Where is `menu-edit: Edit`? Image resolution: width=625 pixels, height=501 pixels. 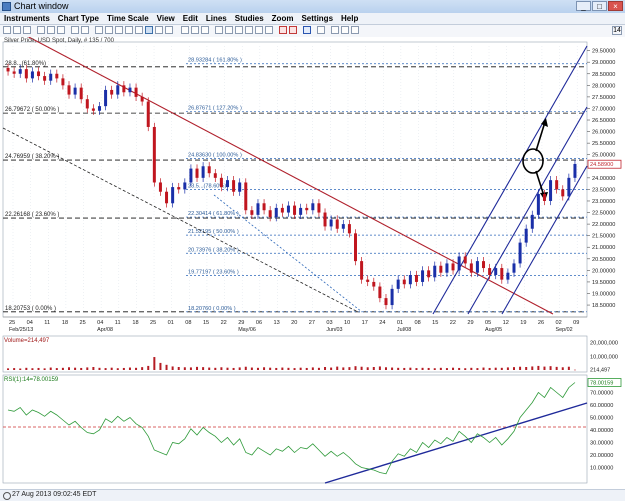
menu-edit: Edit is located at coordinates (190, 18).